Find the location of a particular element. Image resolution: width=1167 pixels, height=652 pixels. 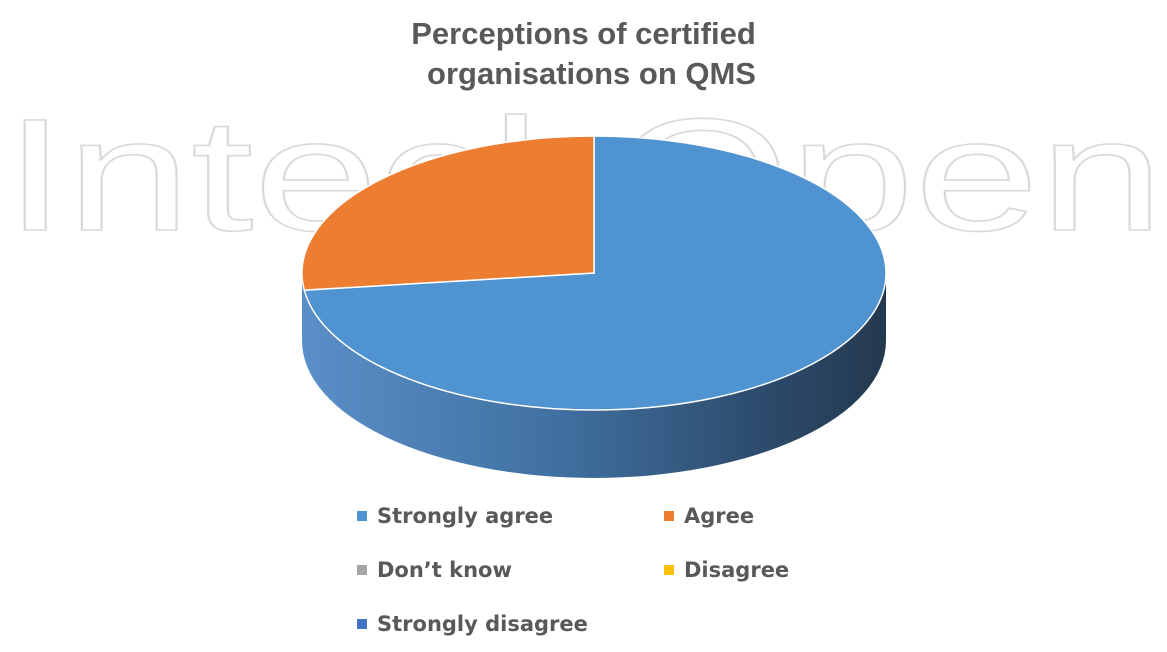

legend-swatch-disagree is located at coordinates (669, 570).